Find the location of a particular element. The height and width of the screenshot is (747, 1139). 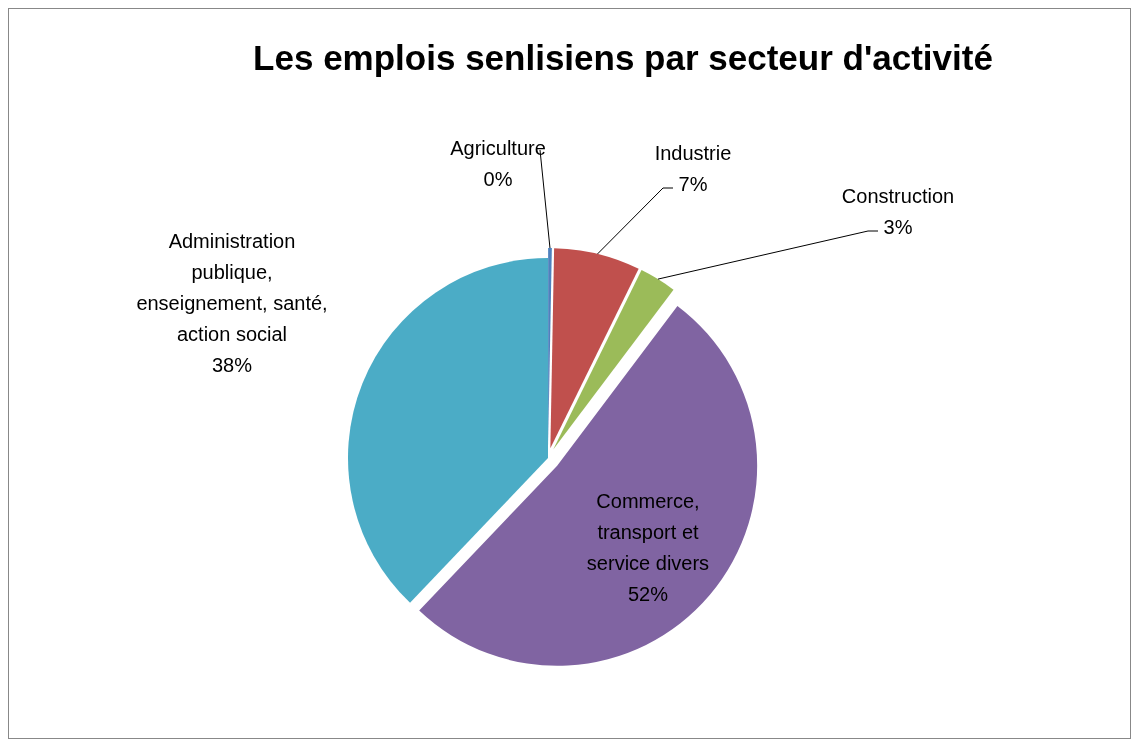

slice-label: Agriculture is located at coordinates (498, 148).